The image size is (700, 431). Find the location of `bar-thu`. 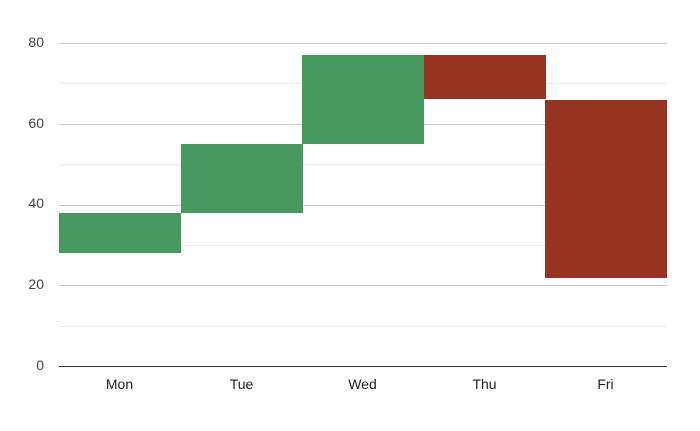

bar-thu is located at coordinates (485, 77).